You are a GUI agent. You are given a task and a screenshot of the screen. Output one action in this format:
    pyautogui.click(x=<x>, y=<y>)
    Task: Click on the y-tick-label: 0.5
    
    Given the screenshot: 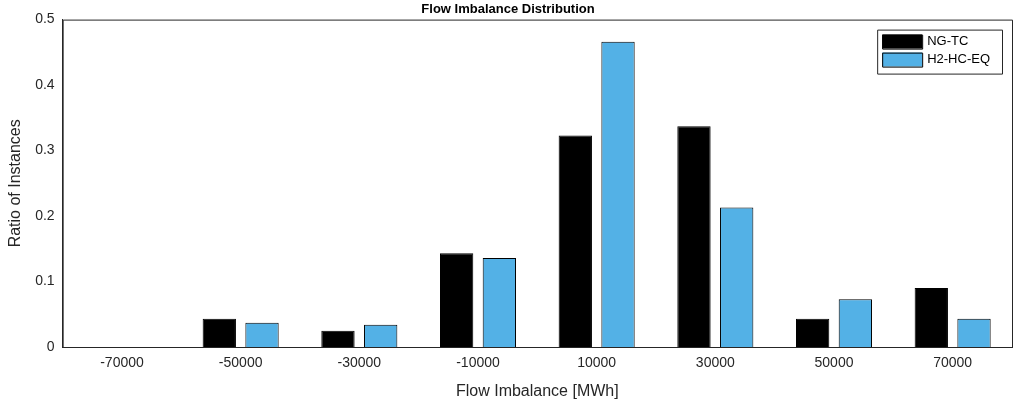 What is the action you would take?
    pyautogui.click(x=45, y=18)
    